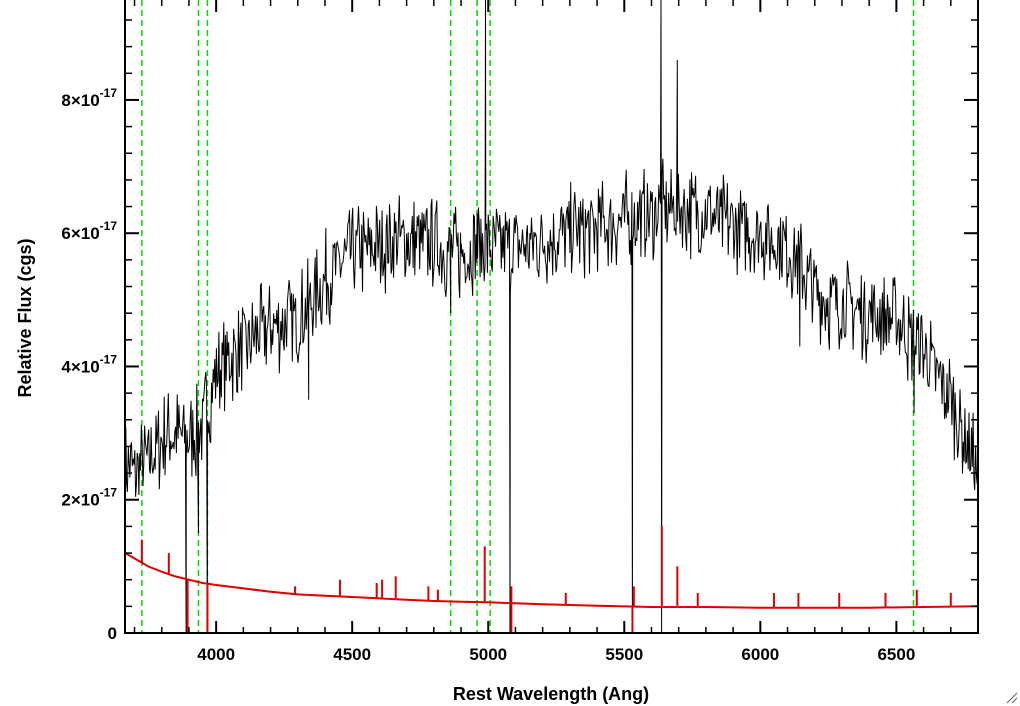 The width and height of the screenshot is (1020, 706). Describe the element at coordinates (89, 498) in the screenshot. I see `y-tick-label: 2×10⁻¹⁷` at that location.